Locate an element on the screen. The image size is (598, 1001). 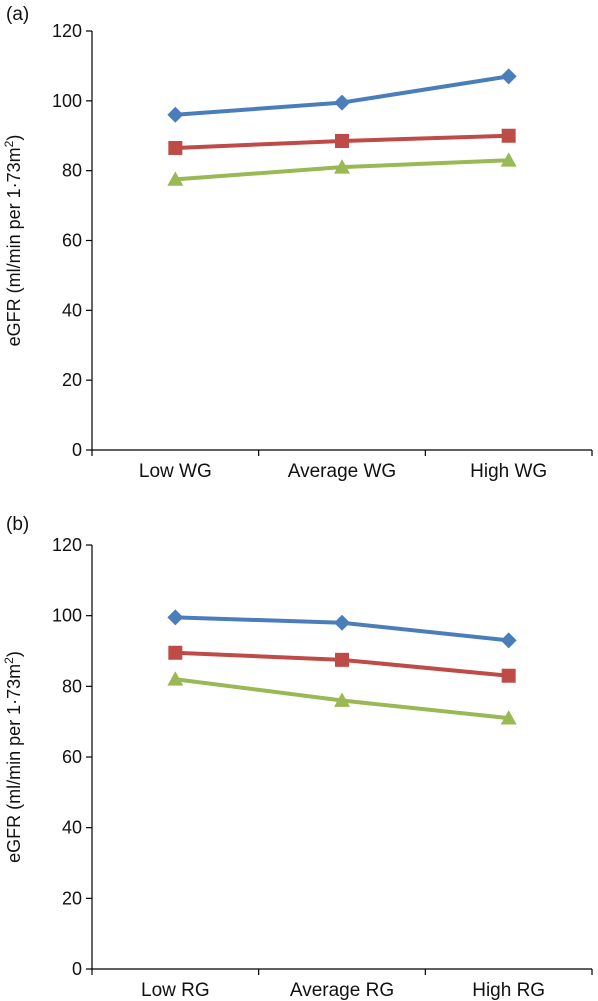
panel-label: (b) is located at coordinates (17, 524).